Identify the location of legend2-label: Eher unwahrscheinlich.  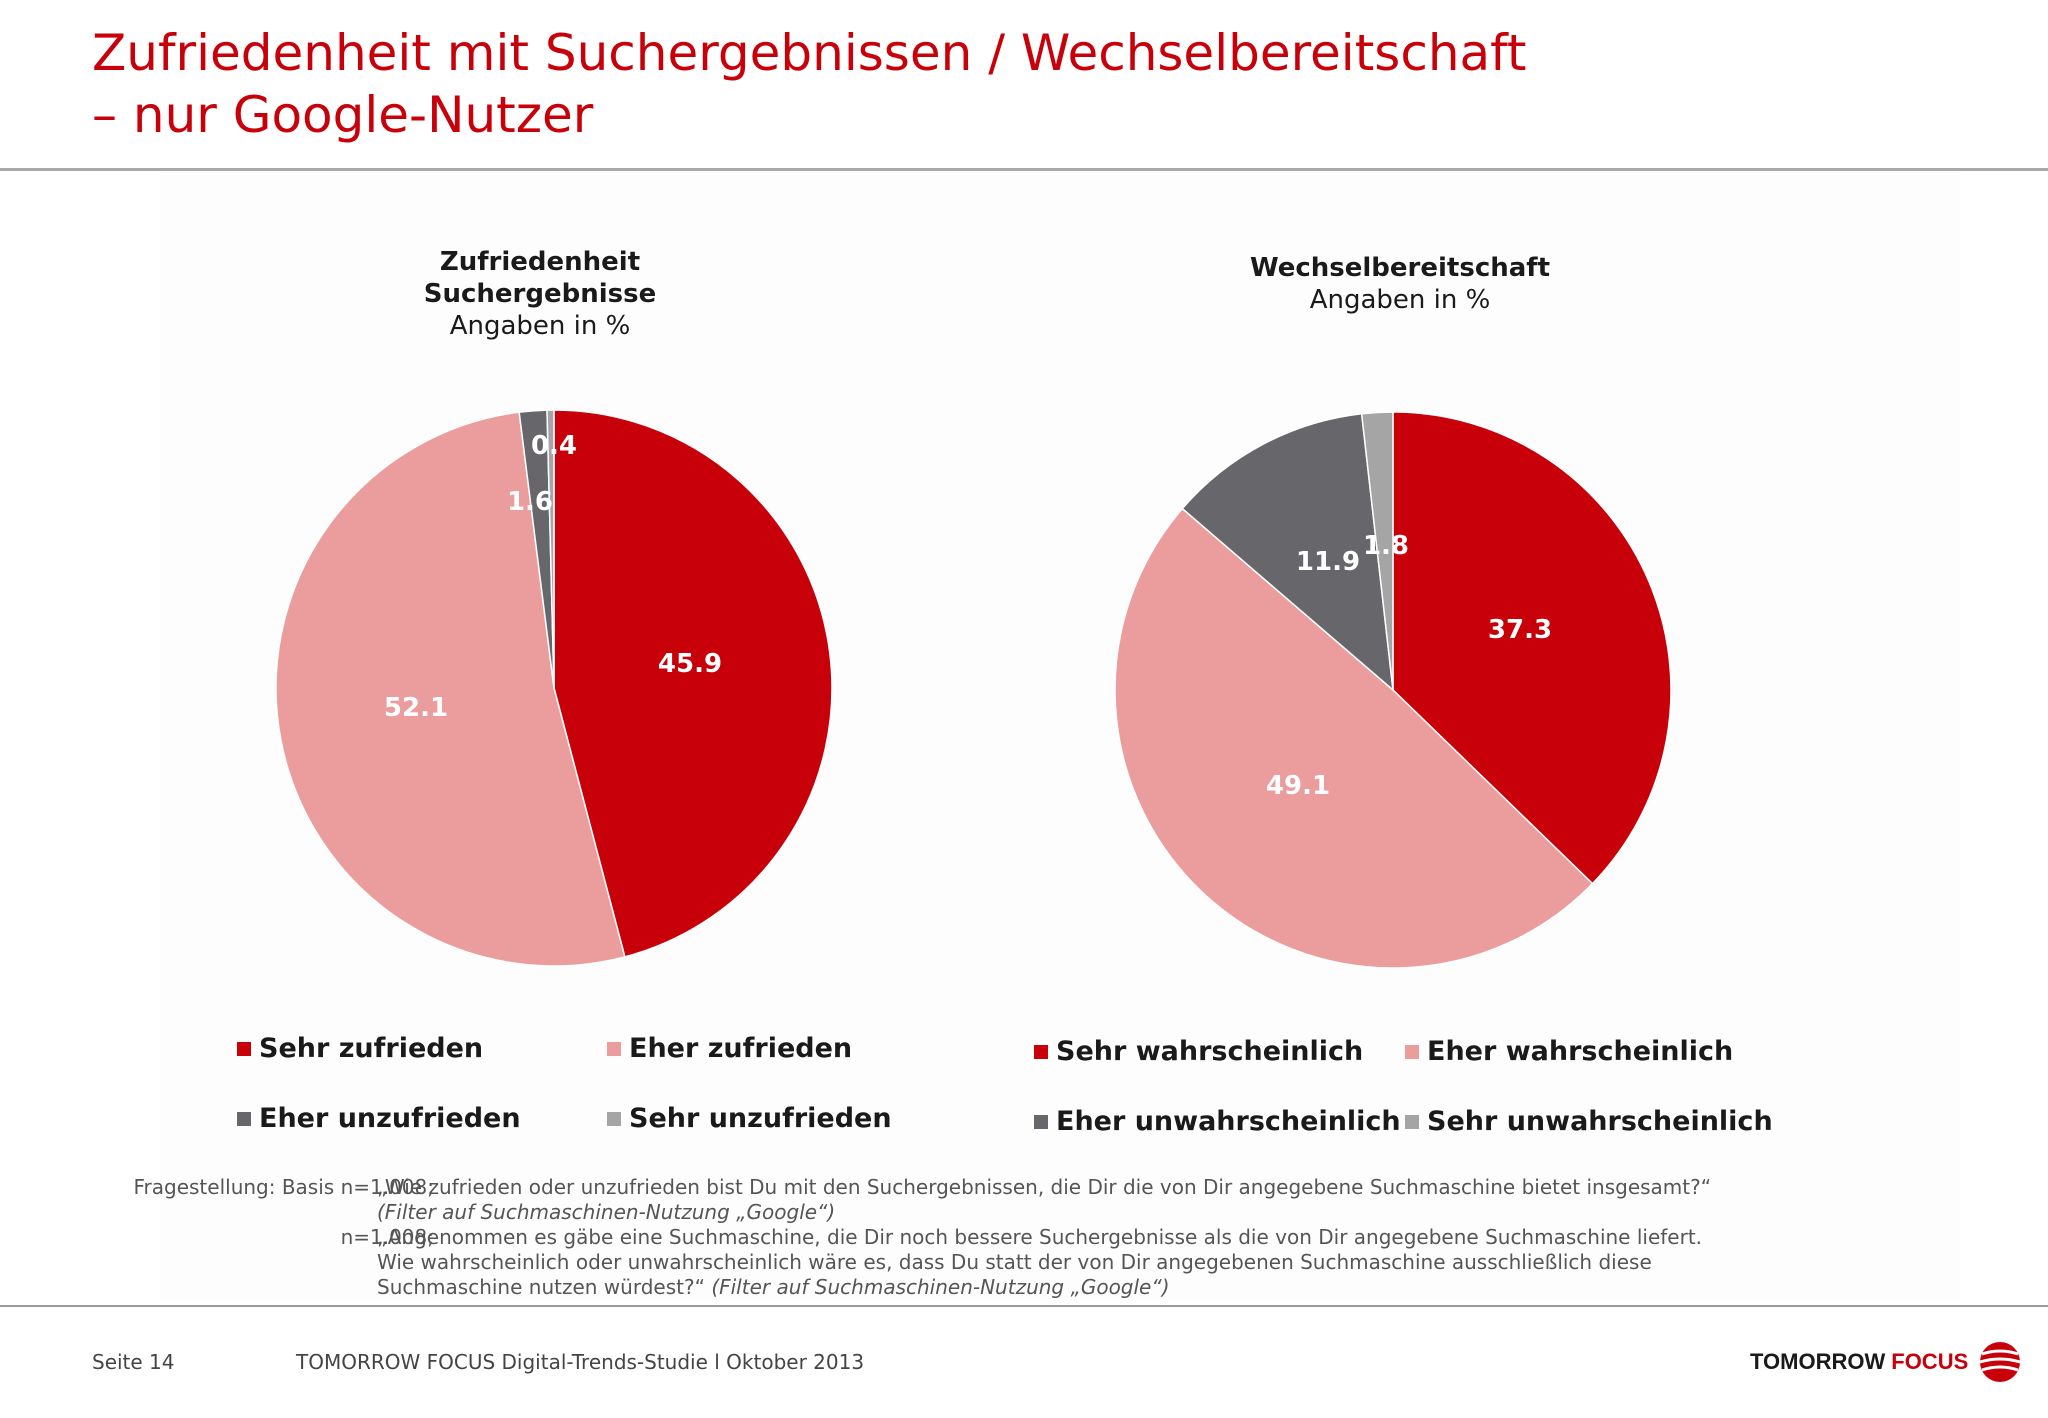
(1228, 1121).